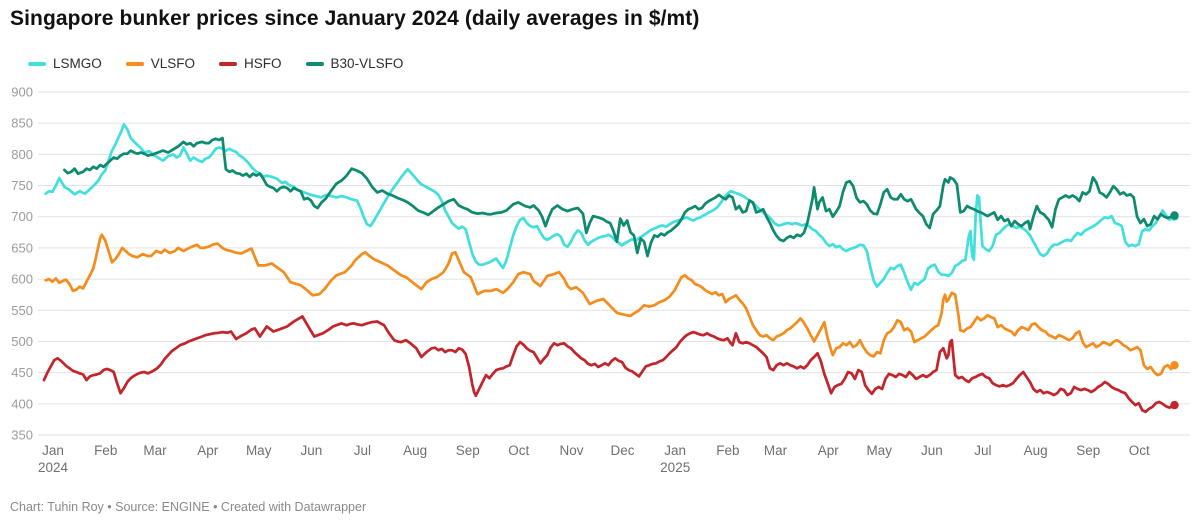 The image size is (1200, 526). I want to click on y-tick-label: 650, so click(22, 247).